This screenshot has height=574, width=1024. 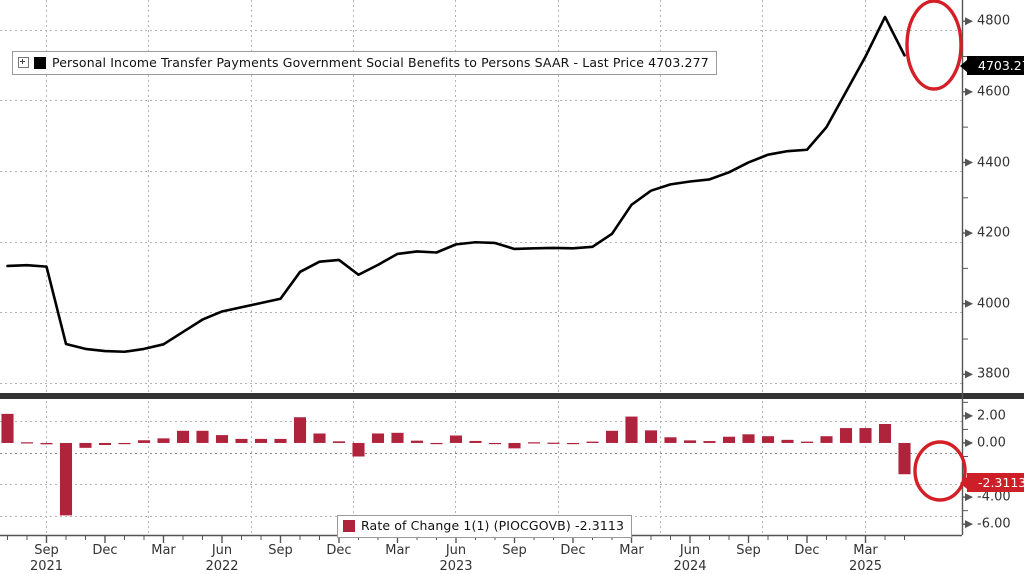 I want to click on x-axis-year-label: 2023, so click(x=456, y=566).